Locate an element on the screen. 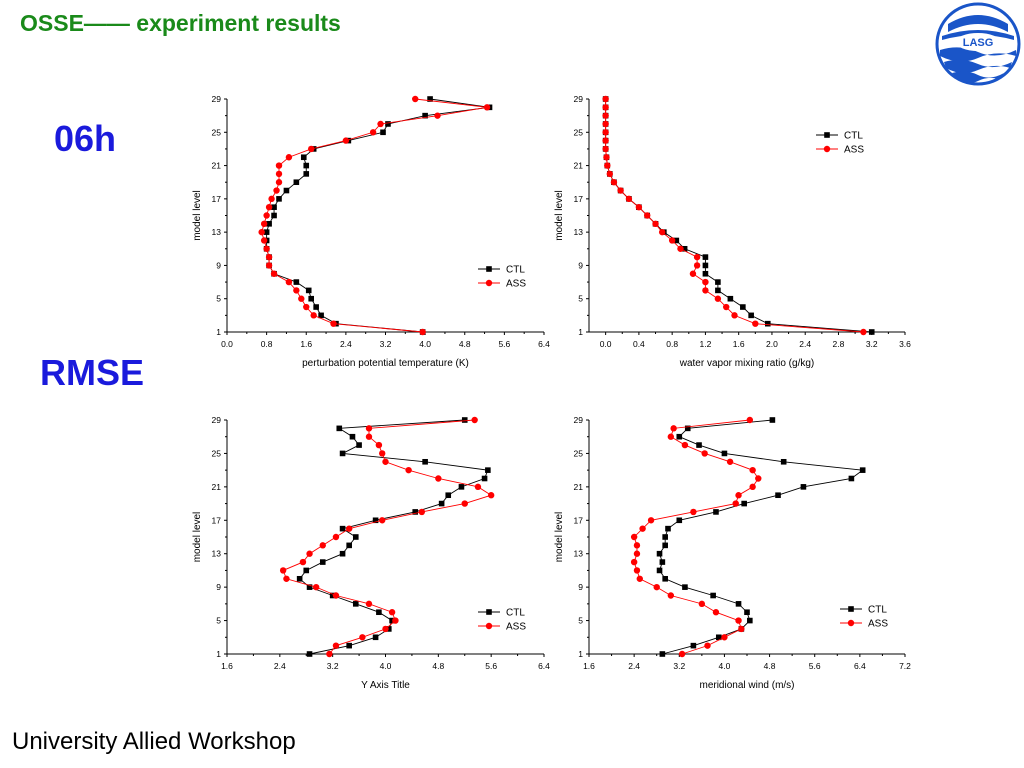  x-tick-label: 1.6 is located at coordinates (739, 344).